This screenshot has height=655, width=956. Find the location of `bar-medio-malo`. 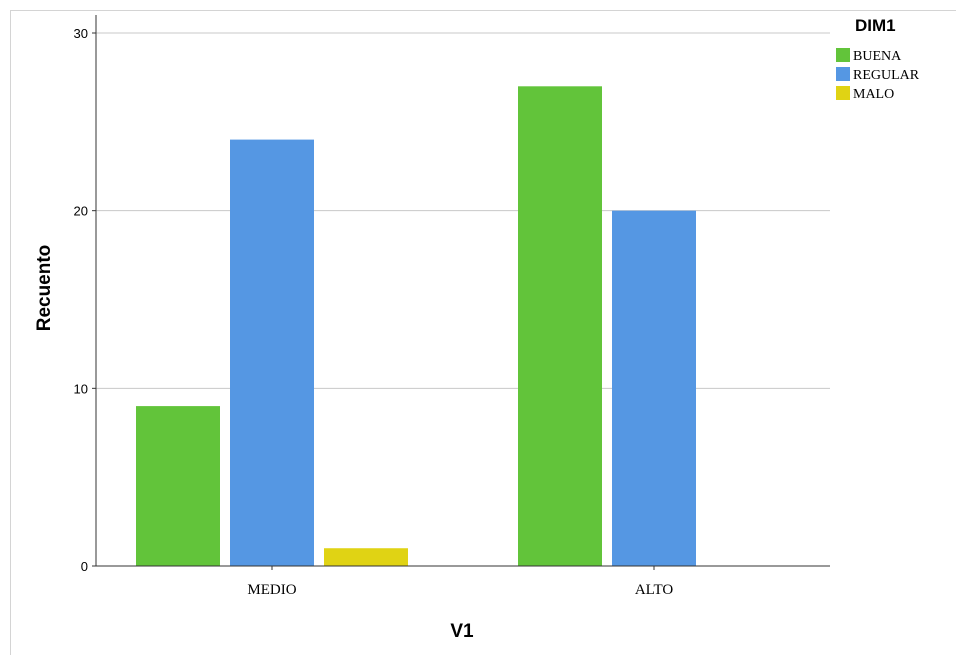

bar-medio-malo is located at coordinates (366, 557).